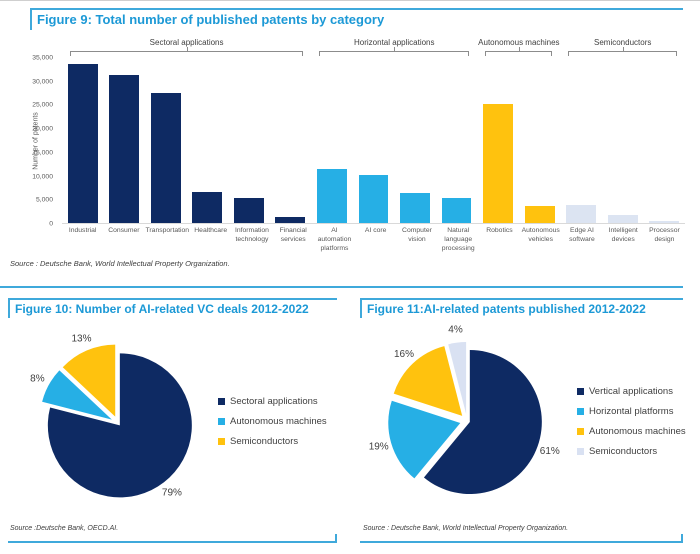 This screenshot has width=700, height=554. Describe the element at coordinates (82, 230) in the screenshot. I see `x-axis-label-industrial: Industrial` at that location.